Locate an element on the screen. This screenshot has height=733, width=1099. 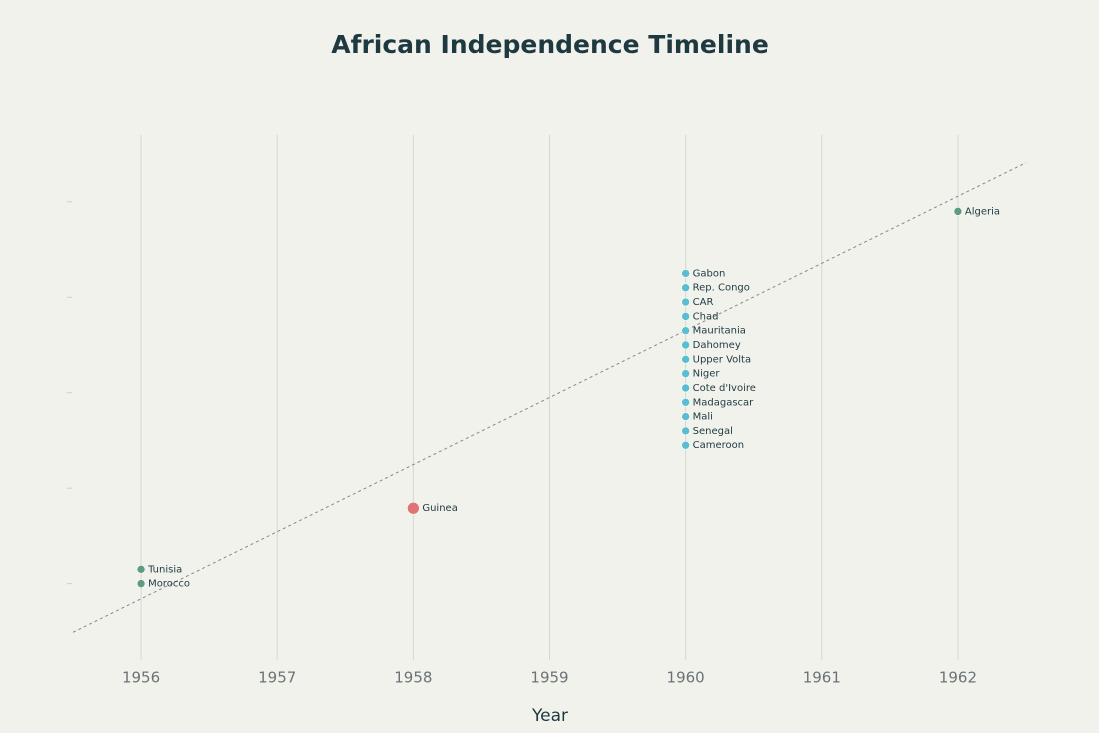
point-label: Cote d'Ivoire is located at coordinates (724, 388).